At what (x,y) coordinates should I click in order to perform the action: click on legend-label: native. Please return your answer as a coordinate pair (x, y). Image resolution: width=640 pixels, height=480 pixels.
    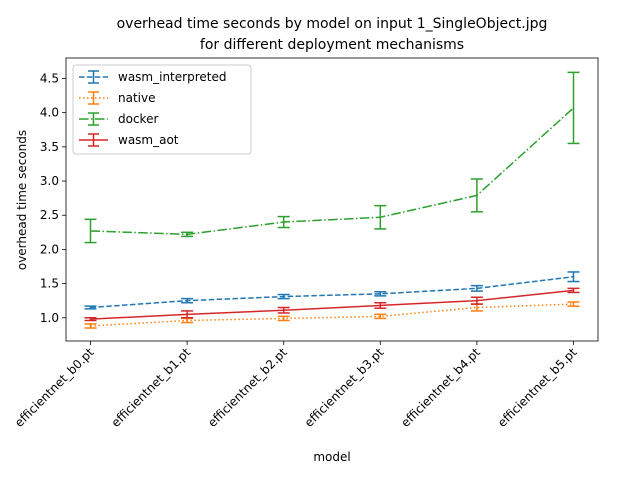
    Looking at the image, I should click on (136, 98).